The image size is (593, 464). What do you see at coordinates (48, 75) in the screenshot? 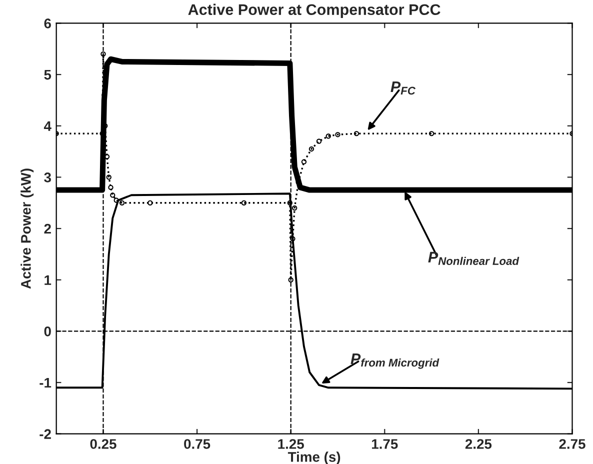
I see `y-tick-label: 5` at bounding box center [48, 75].